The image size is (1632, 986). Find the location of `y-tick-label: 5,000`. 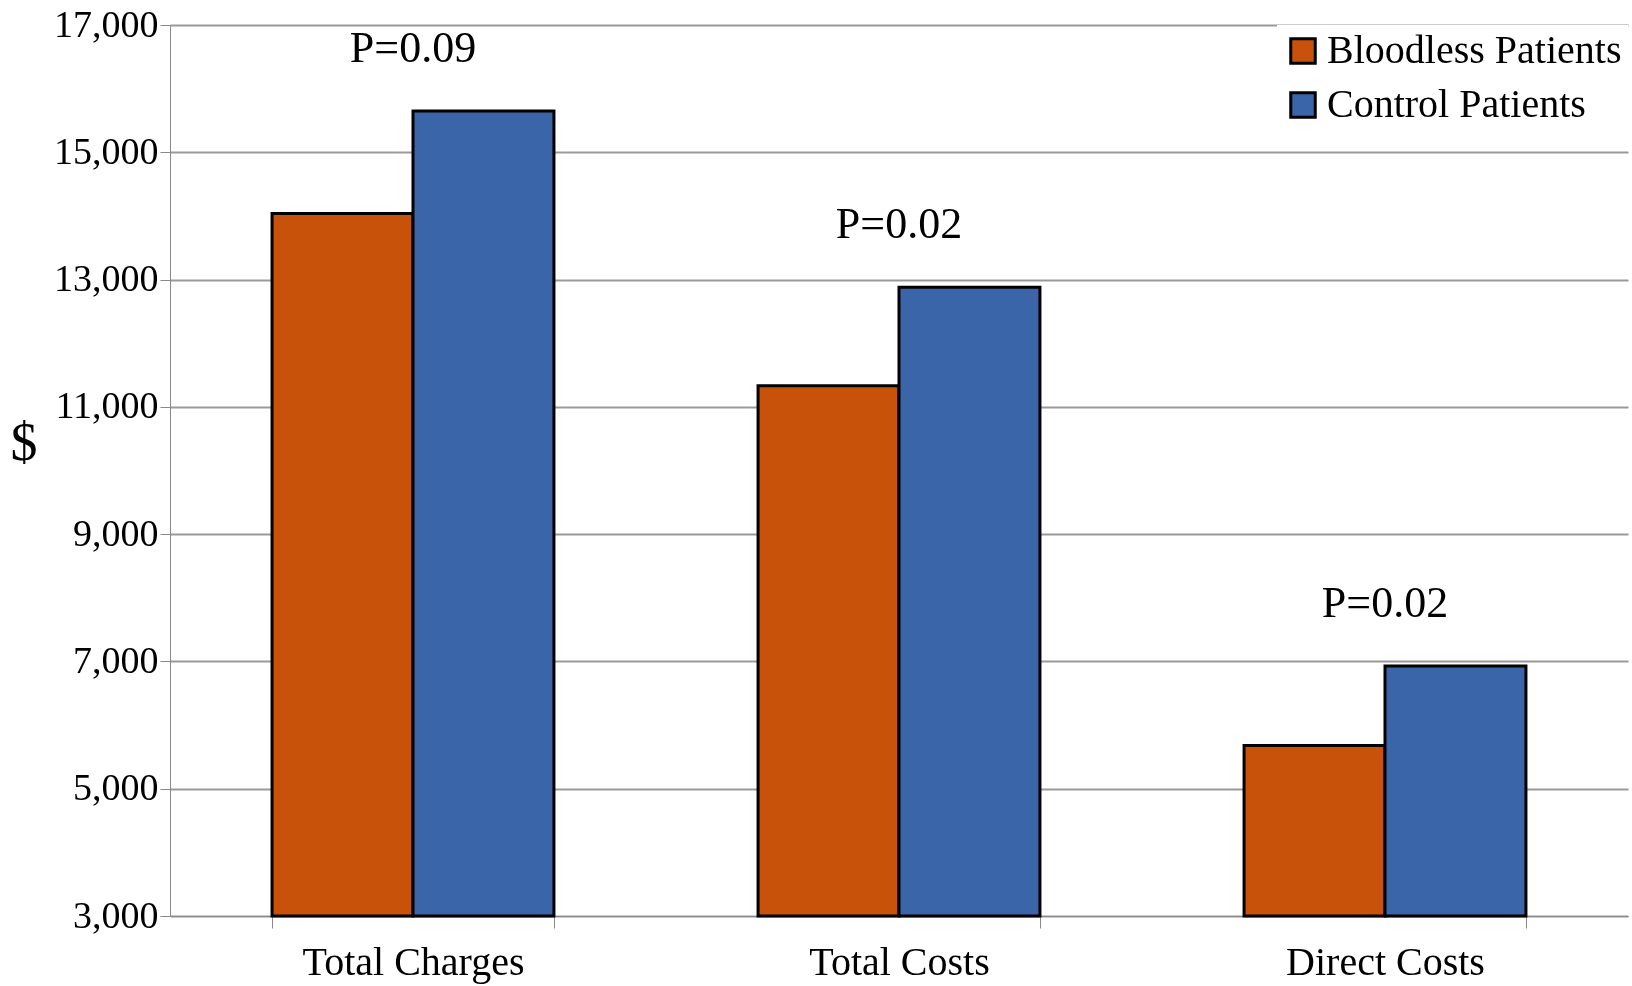

y-tick-label: 5,000 is located at coordinates (116, 787).